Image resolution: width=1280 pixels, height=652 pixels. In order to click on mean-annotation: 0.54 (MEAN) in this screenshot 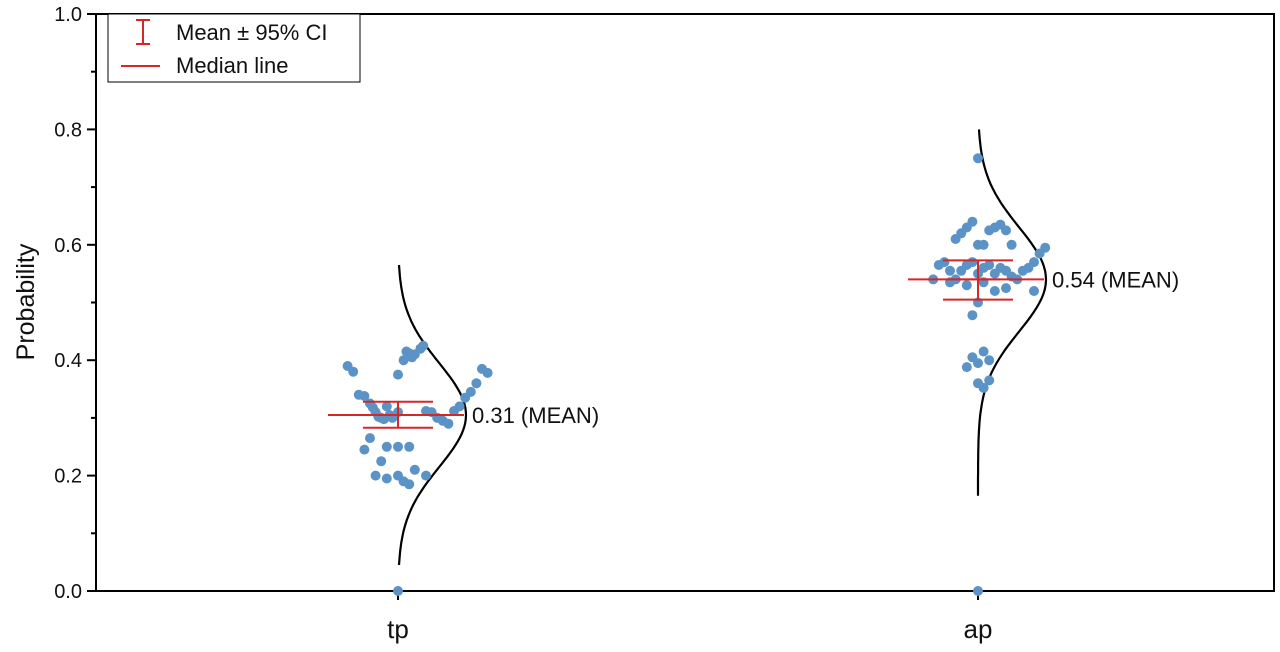, I will do `click(1115, 279)`.